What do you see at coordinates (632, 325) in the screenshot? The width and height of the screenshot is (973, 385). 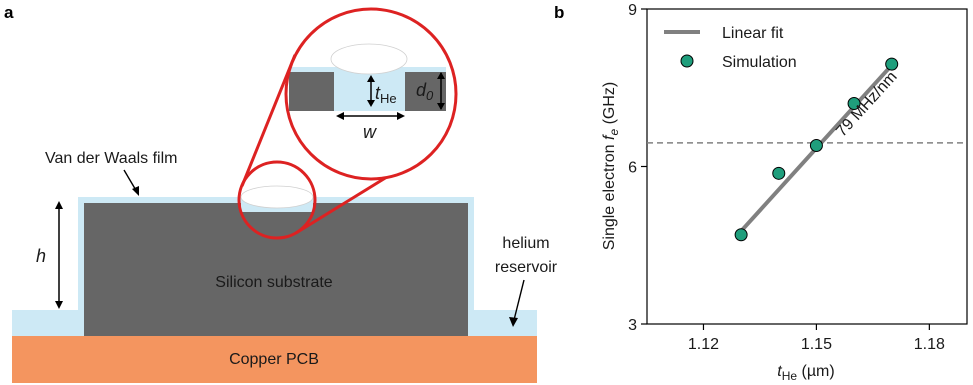 I see `y-tick-label: 3` at bounding box center [632, 325].